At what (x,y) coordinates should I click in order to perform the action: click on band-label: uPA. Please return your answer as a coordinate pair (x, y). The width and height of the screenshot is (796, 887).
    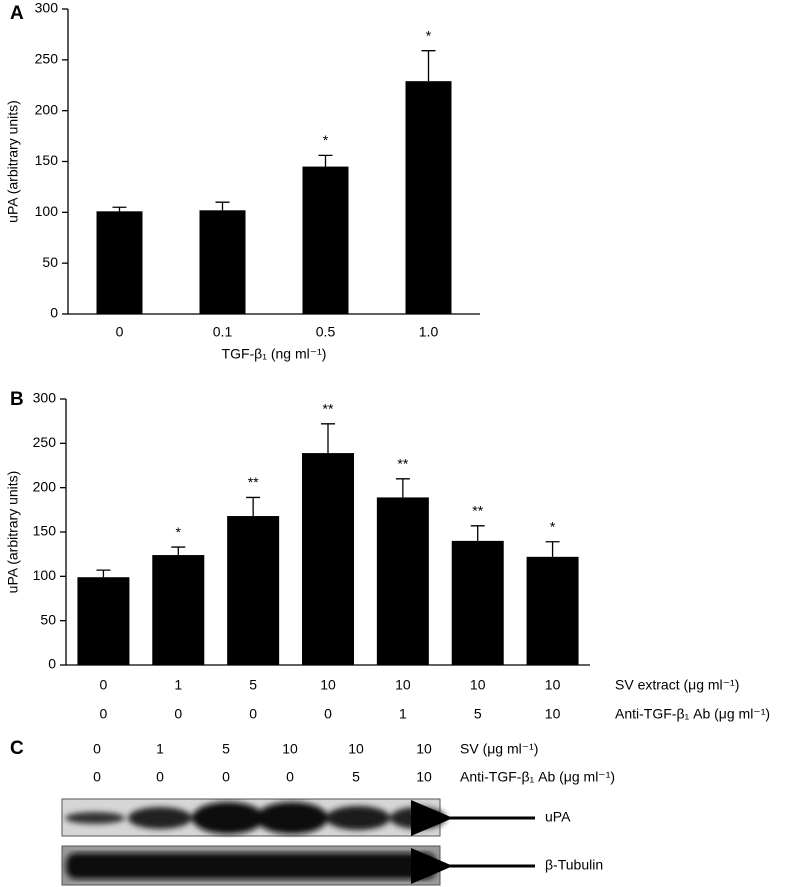
    Looking at the image, I should click on (558, 817).